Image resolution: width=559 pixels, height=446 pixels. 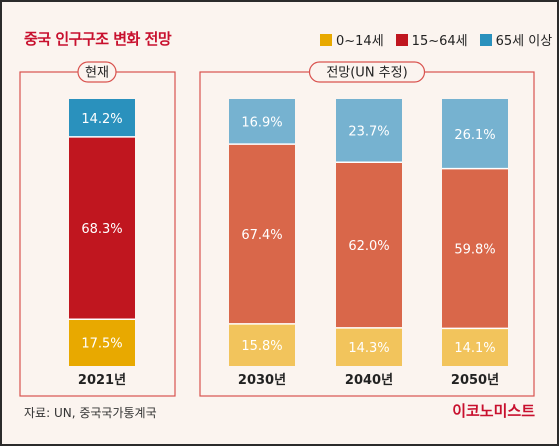 I want to click on bar-segment-2030년-2, so click(x=262, y=122).